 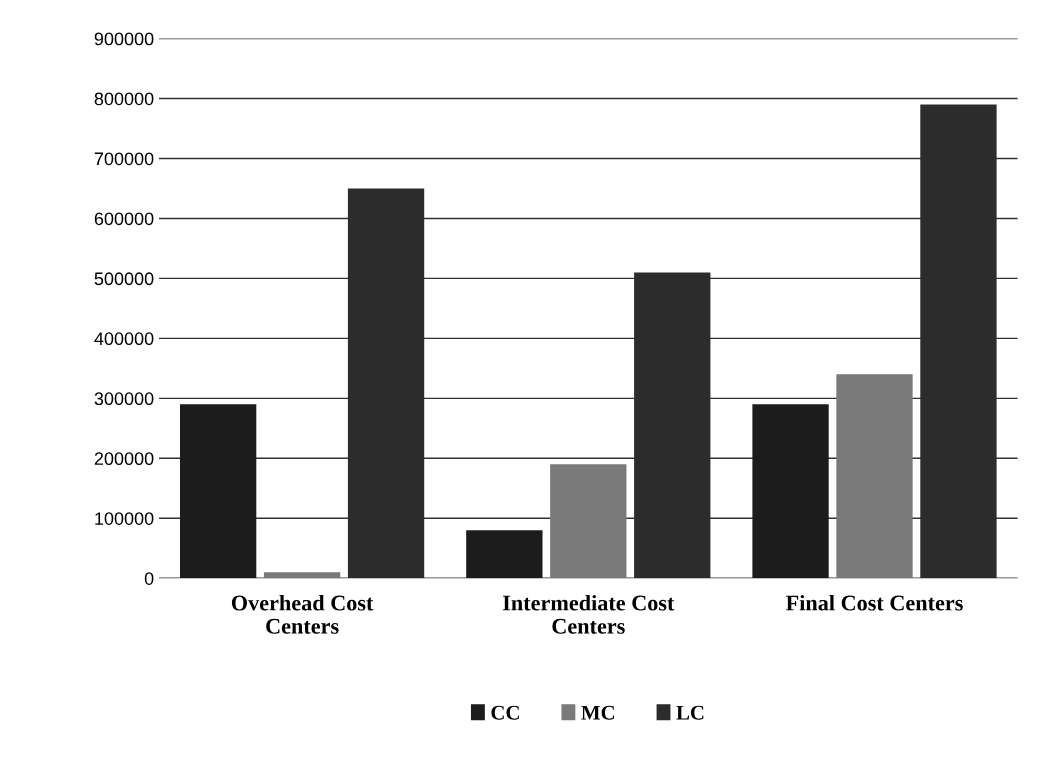 What do you see at coordinates (690, 712) in the screenshot?
I see `legend-label: LC` at bounding box center [690, 712].